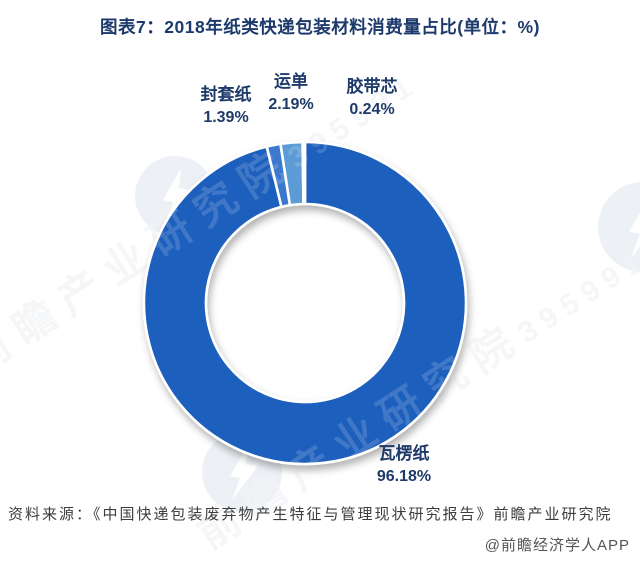 The image size is (640, 567). Describe the element at coordinates (372, 98) in the screenshot. I see `label-jiadaixin: 胶带芯 0.24%` at that location.